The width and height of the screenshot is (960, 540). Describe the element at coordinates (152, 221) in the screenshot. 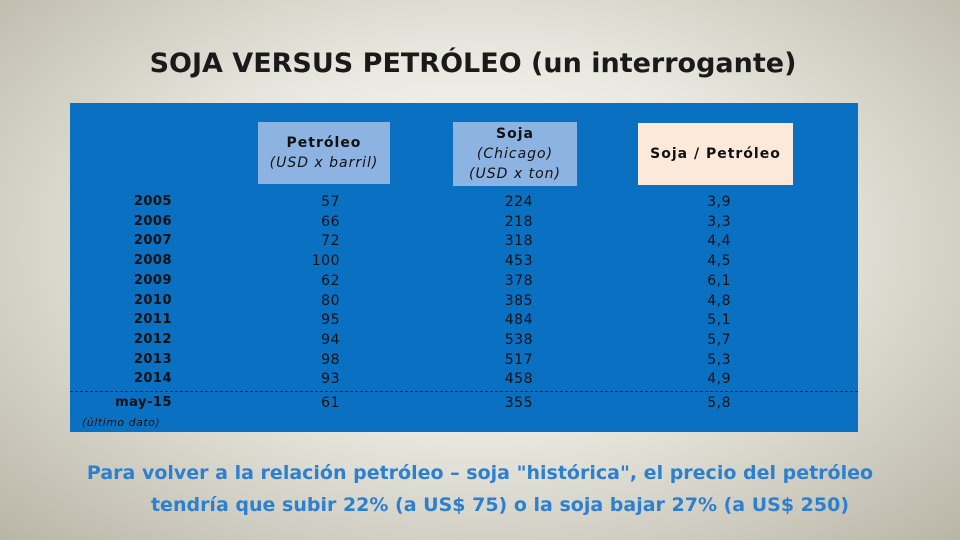

I see `row-label: 2006` at that location.